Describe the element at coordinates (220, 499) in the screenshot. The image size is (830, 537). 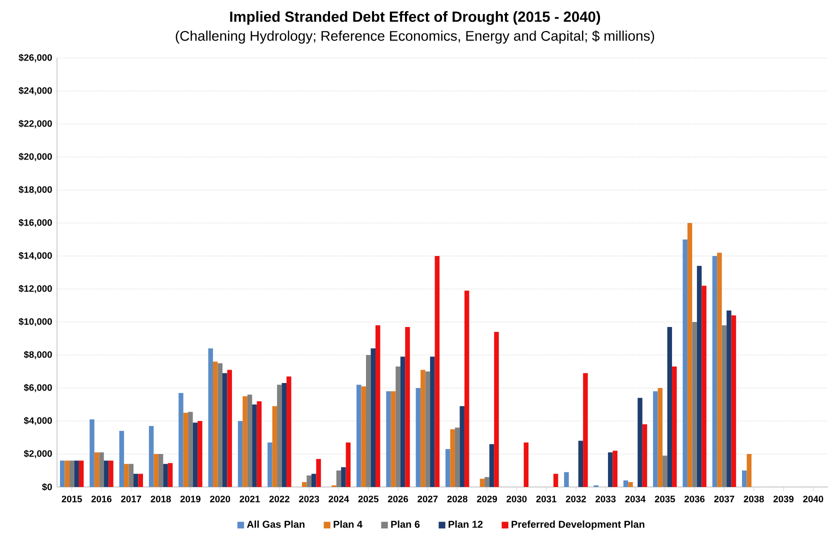
I see `x-tick-label: 2020` at that location.